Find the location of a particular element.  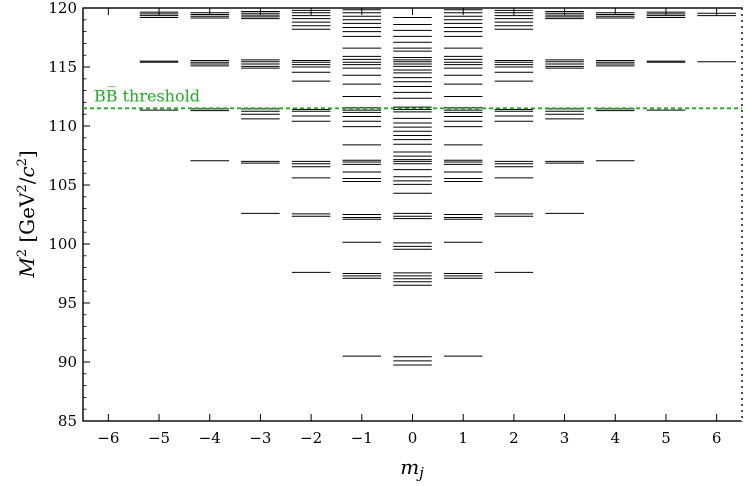

svg-text: M2 [GeV2/c2] is located at coordinates (27, 214).